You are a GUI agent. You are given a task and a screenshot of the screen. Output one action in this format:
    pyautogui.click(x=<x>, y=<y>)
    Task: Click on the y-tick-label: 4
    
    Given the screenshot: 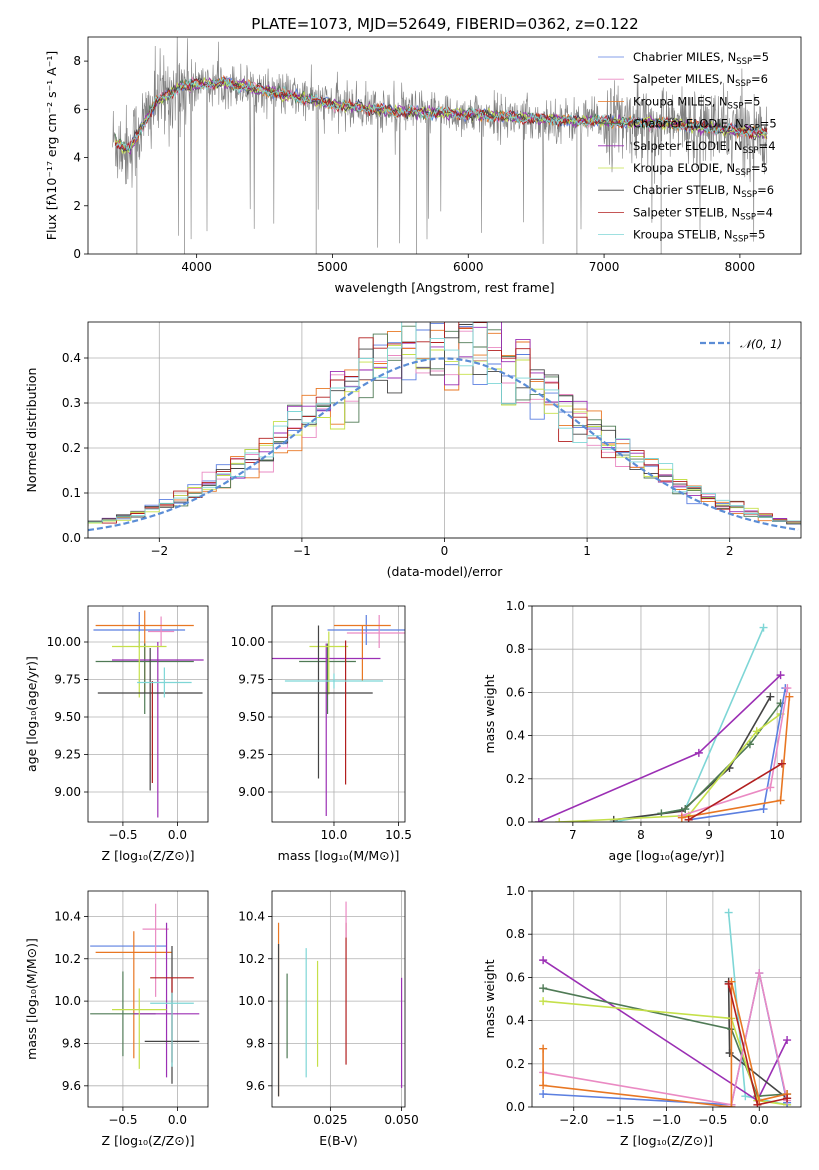 What is the action you would take?
    pyautogui.click(x=77, y=158)
    